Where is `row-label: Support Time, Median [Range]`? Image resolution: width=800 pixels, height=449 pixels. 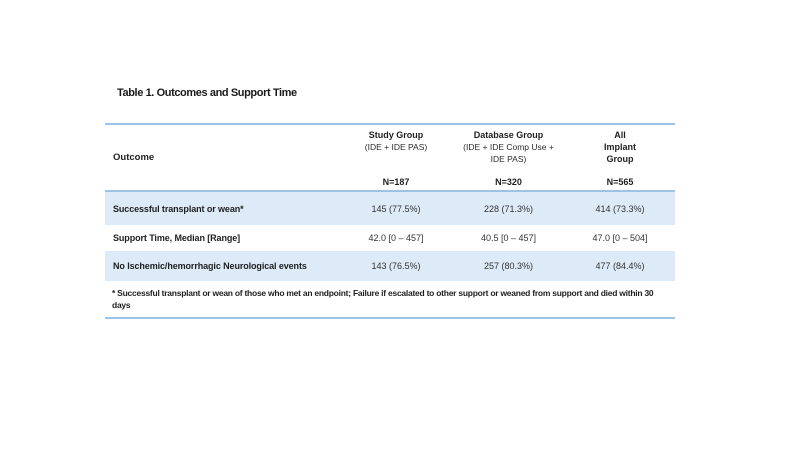 row-label: Support Time, Median [Range] is located at coordinates (177, 238).